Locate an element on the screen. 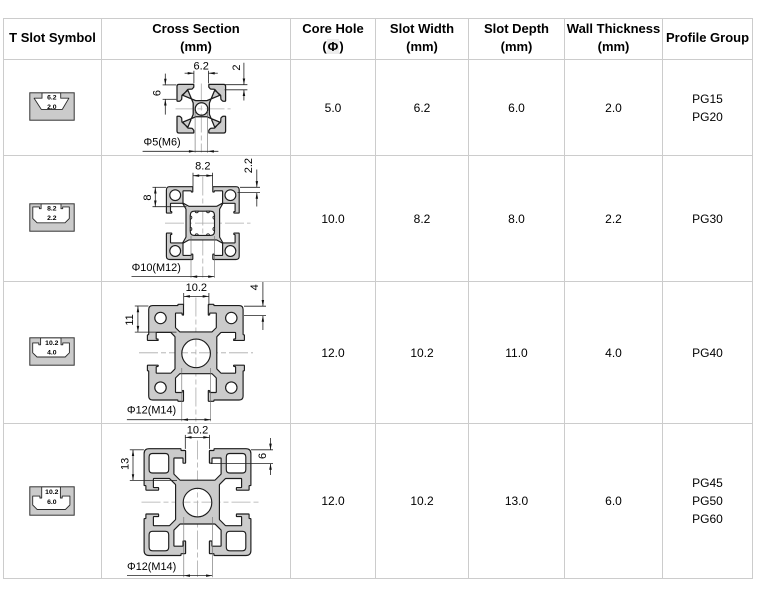  svg-text: 6.0 is located at coordinates (52, 501).